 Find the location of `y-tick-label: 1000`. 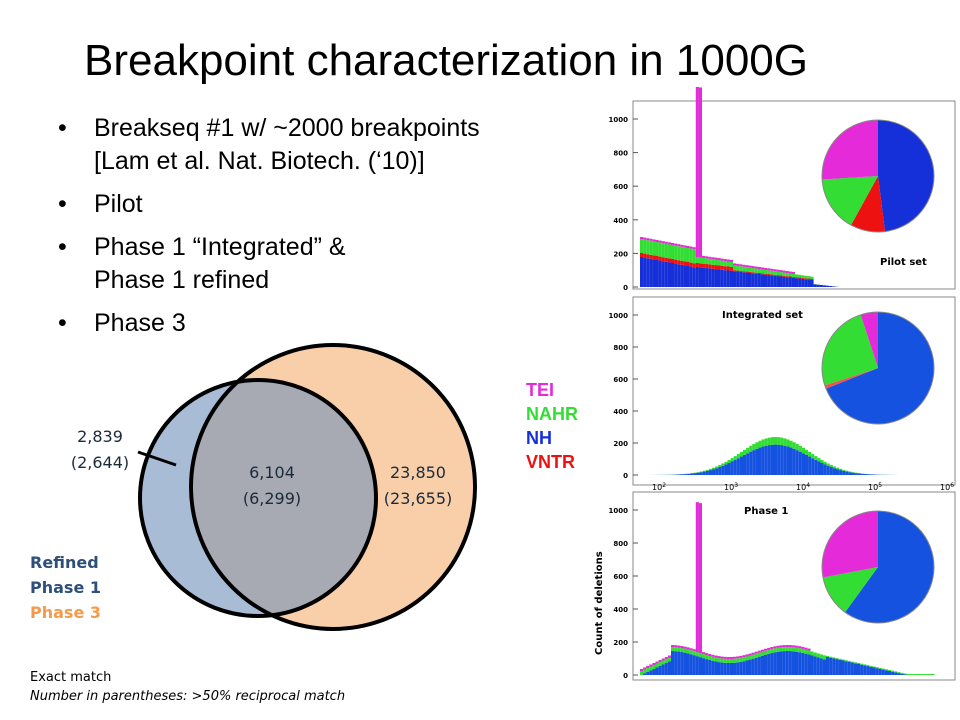

y-tick-label: 1000 is located at coordinates (619, 120).